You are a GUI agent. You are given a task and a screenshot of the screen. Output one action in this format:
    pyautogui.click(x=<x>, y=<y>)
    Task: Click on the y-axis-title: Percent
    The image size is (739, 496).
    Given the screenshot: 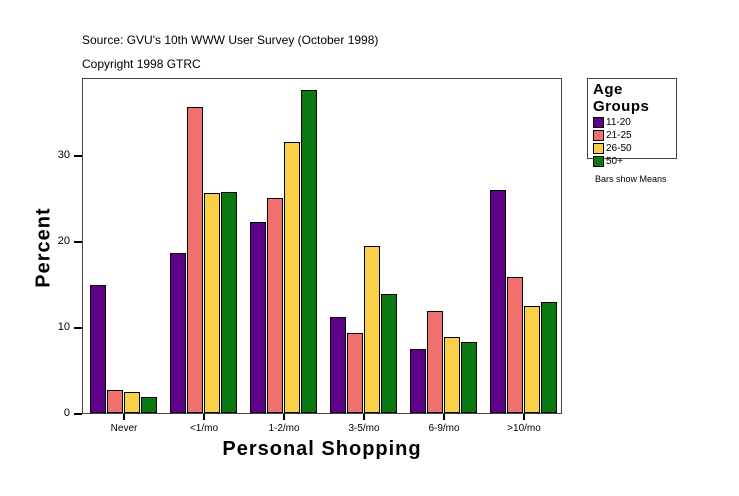 What is the action you would take?
    pyautogui.click(x=43, y=247)
    